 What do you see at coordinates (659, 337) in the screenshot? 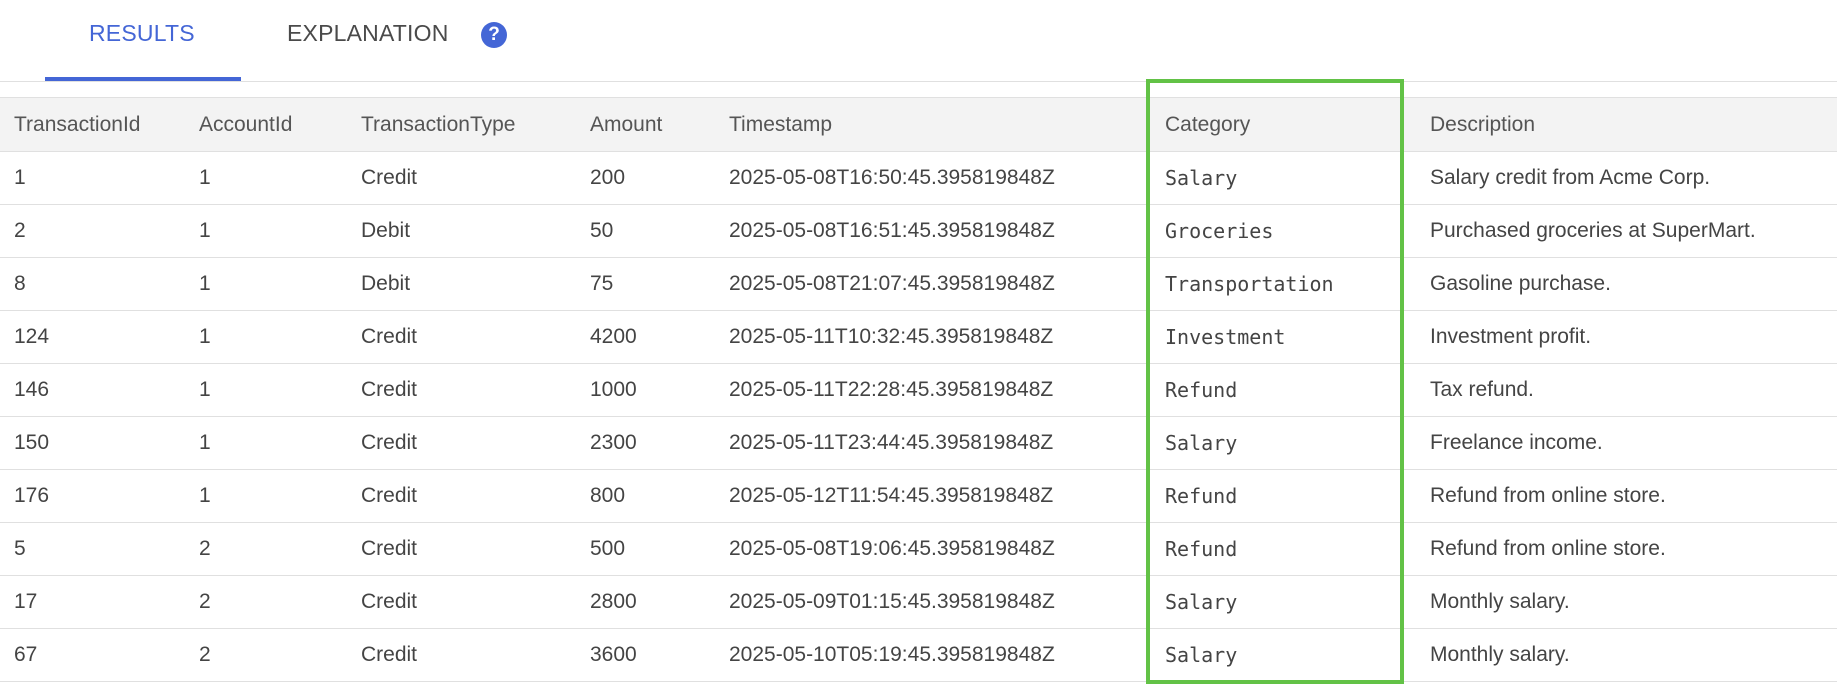
I see `cell-amount: 4200` at bounding box center [659, 337].